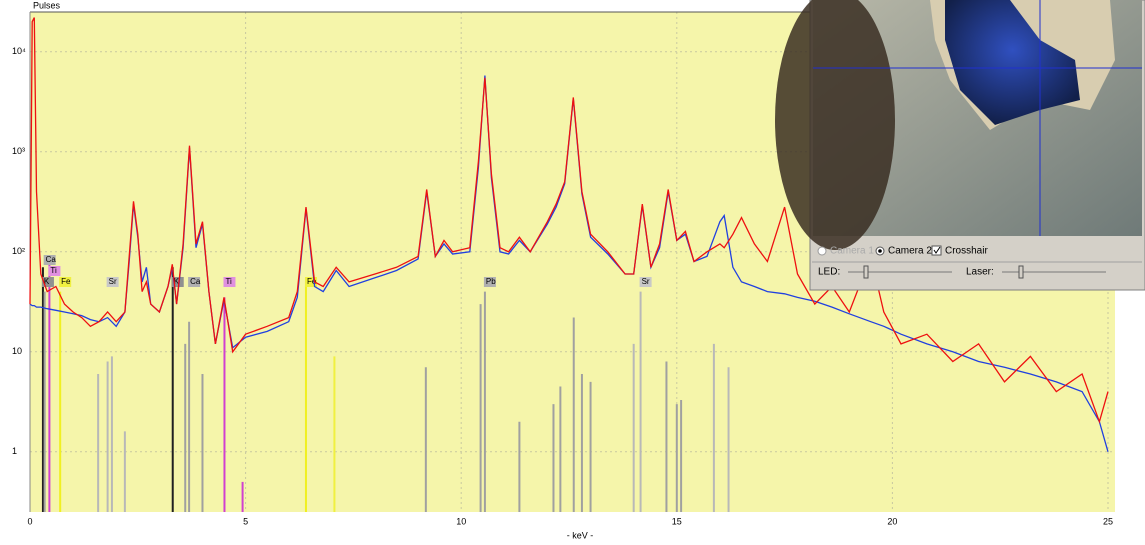 This screenshot has height=545, width=1145. I want to click on x-tick-label: 0, so click(29, 521).